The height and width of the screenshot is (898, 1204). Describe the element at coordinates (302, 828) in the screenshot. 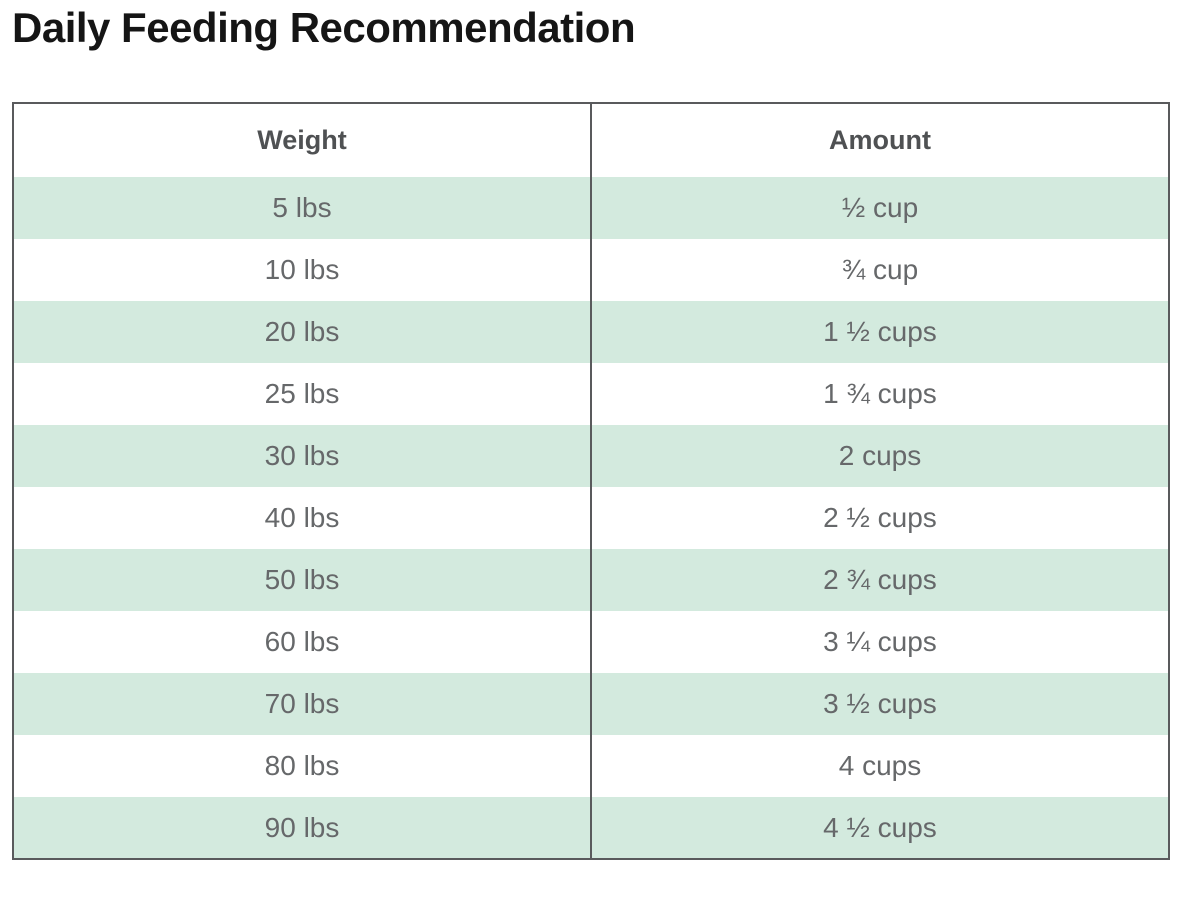

I see `weight-cell: 90 lbs` at that location.